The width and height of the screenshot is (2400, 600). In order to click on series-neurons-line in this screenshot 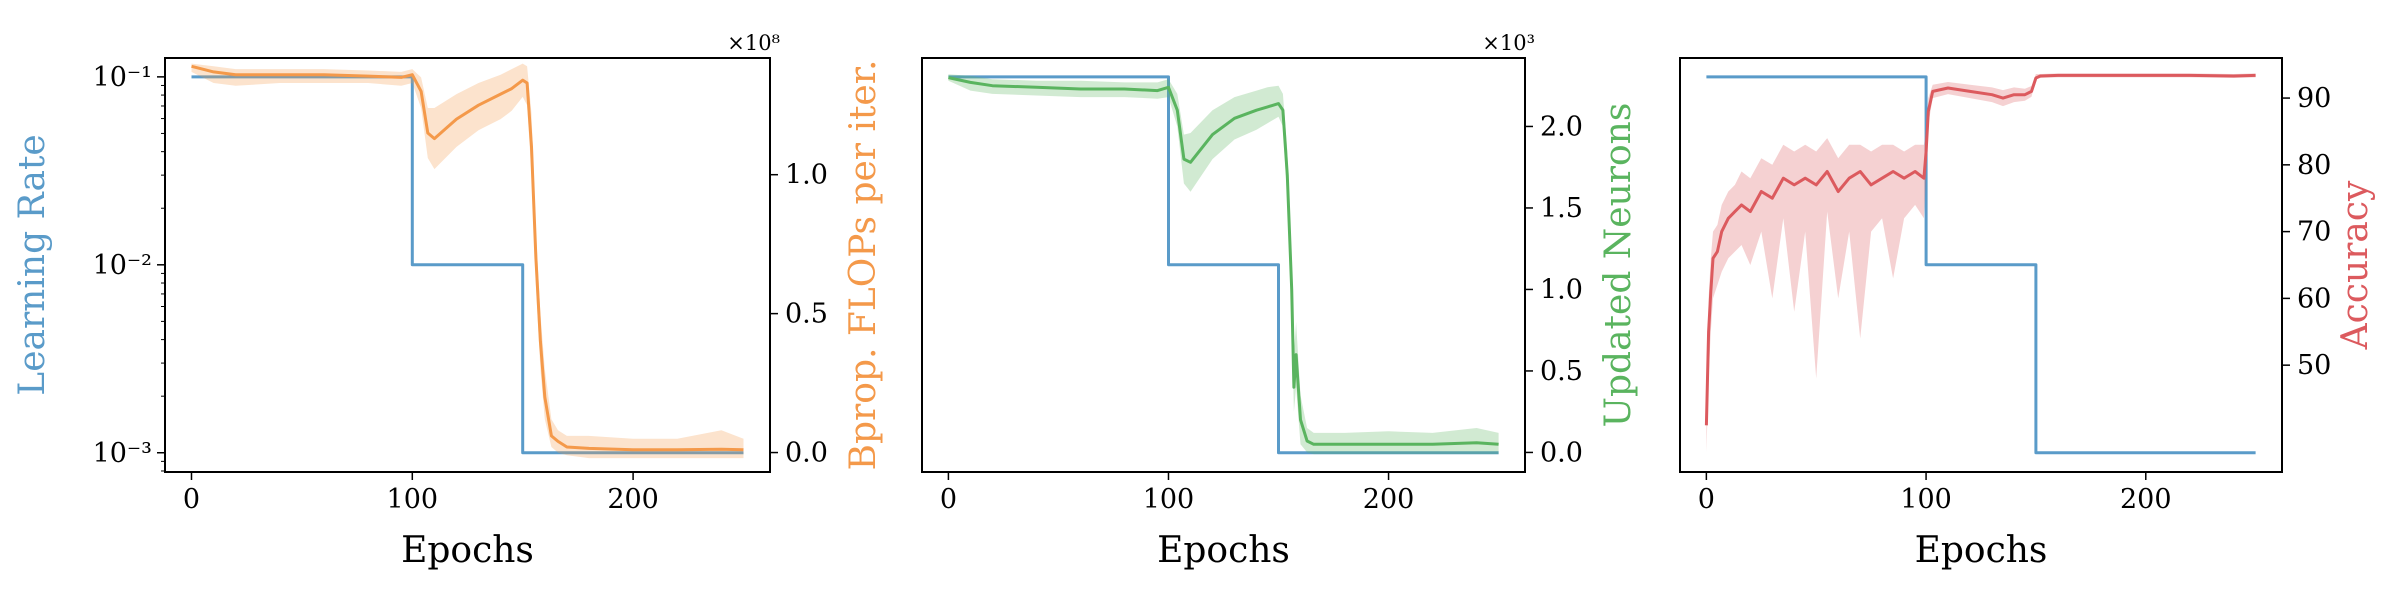, I will do `click(1223, 261)`.